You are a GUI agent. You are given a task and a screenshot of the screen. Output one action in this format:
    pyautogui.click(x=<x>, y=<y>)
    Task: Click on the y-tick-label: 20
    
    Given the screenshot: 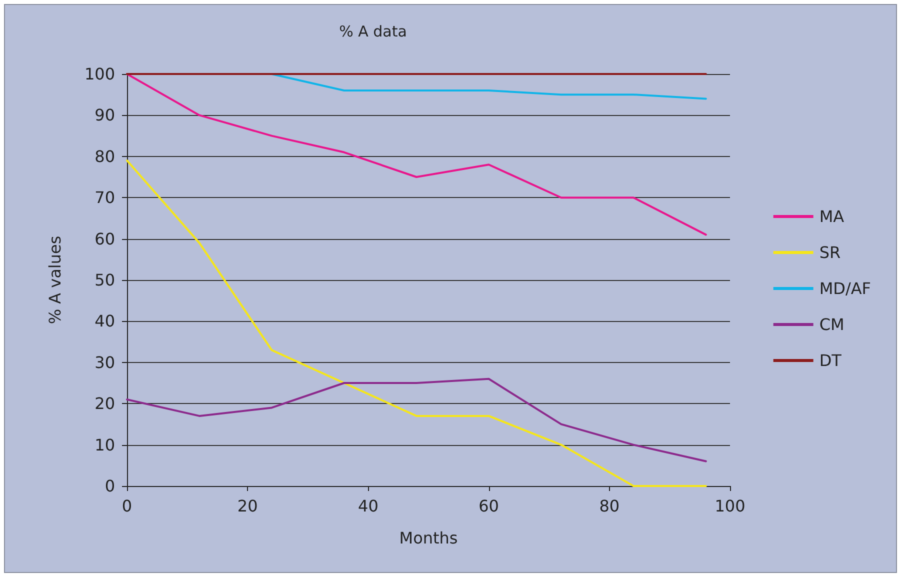 What is the action you would take?
    pyautogui.click(x=104, y=404)
    